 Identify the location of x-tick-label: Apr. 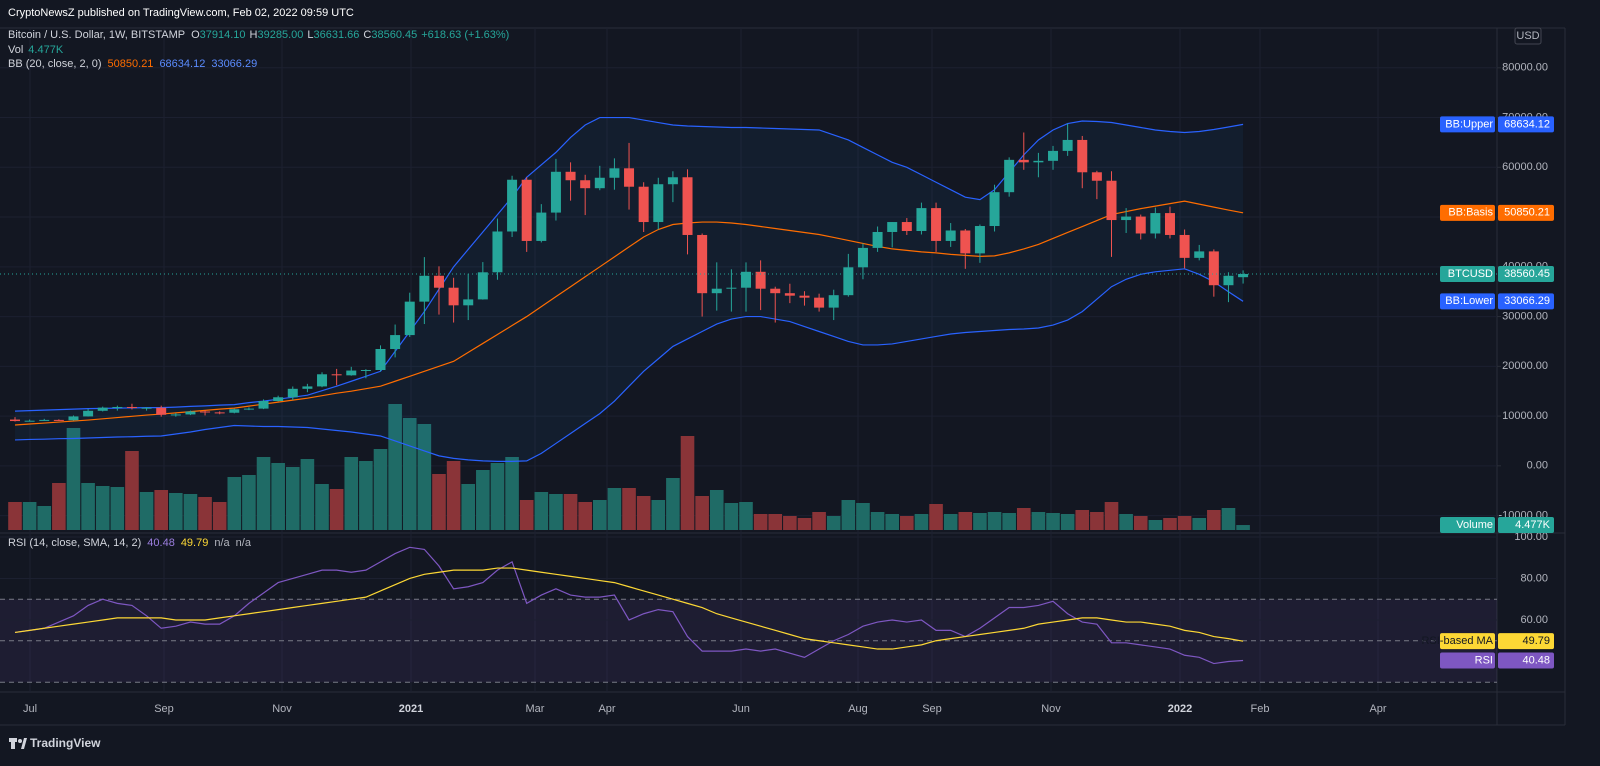
(606, 709).